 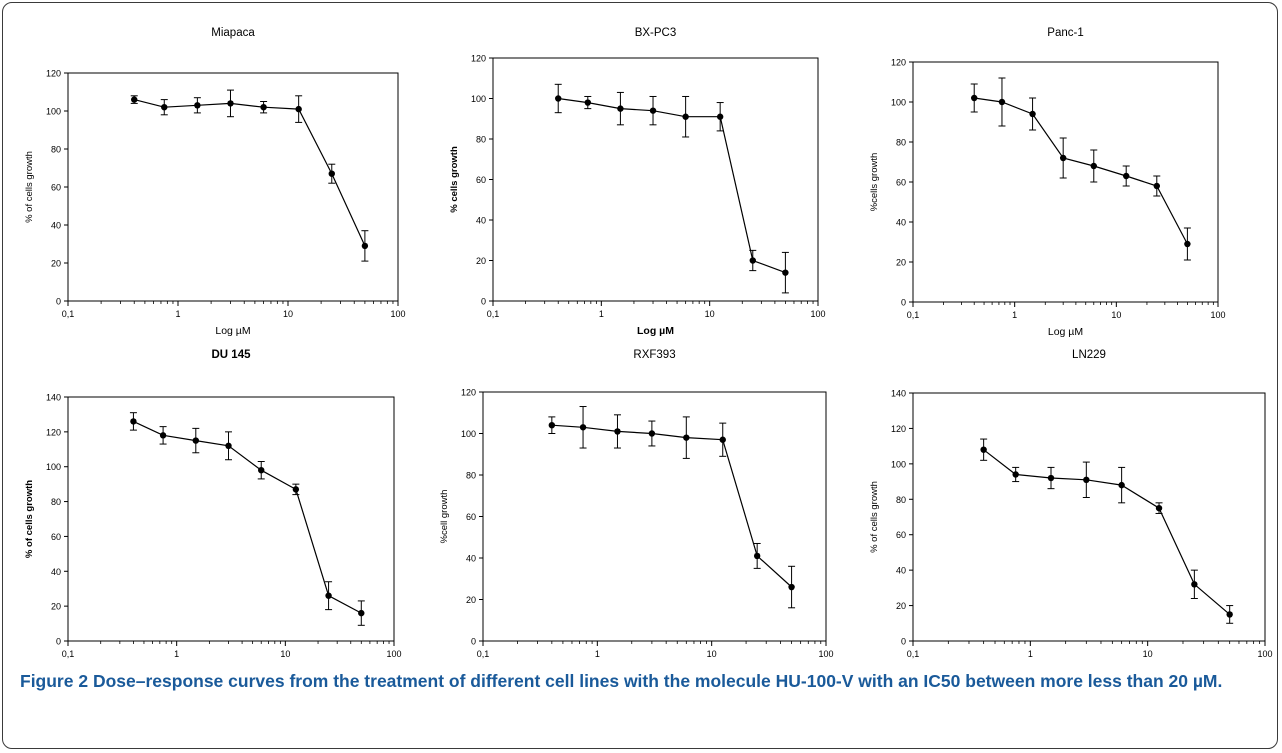 I want to click on chart-title: LN229, so click(x=1089, y=355).